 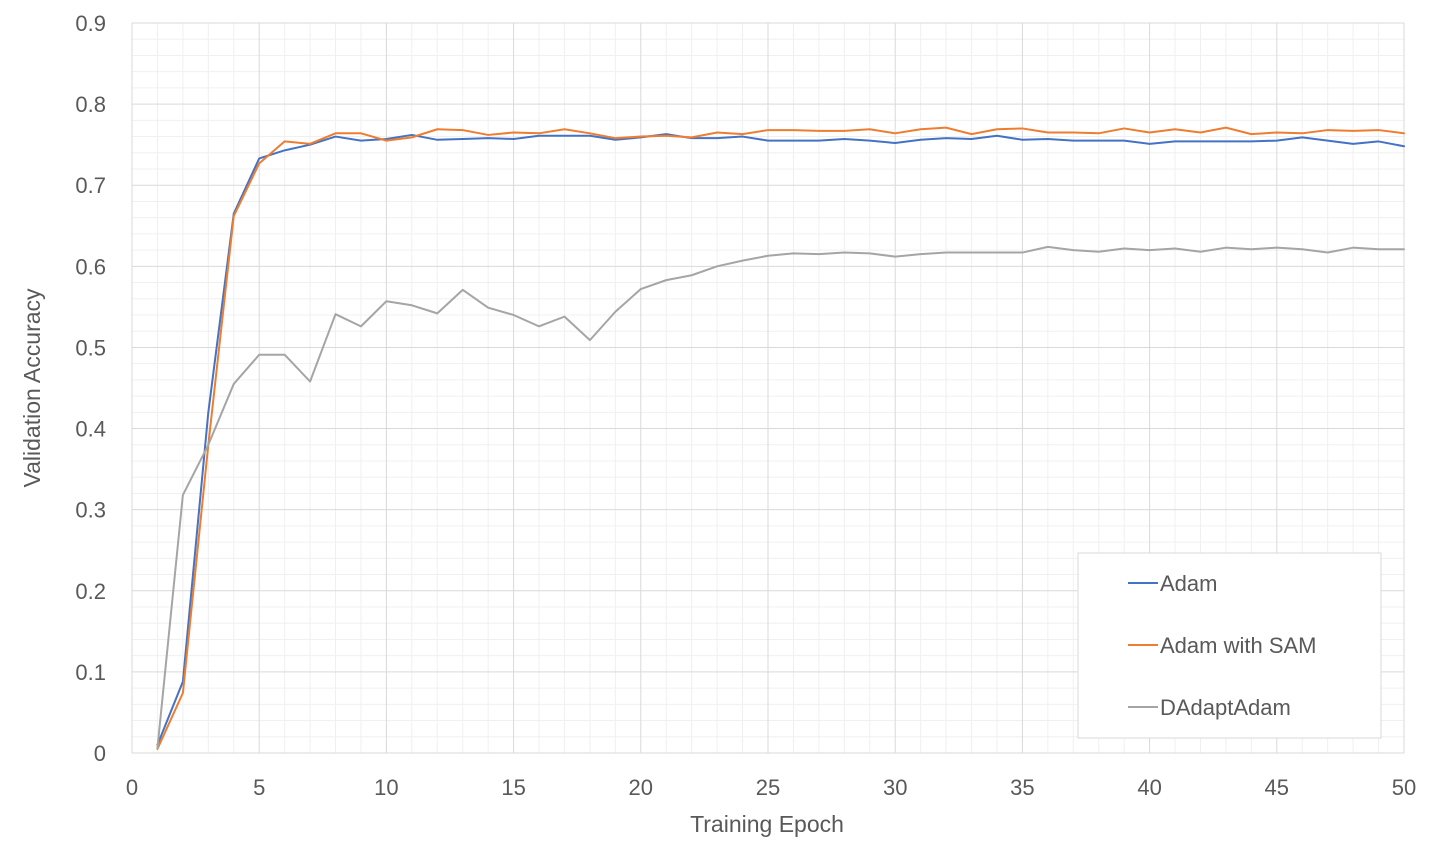 What do you see at coordinates (90, 429) in the screenshot?
I see `y-tick-label: 0.4` at bounding box center [90, 429].